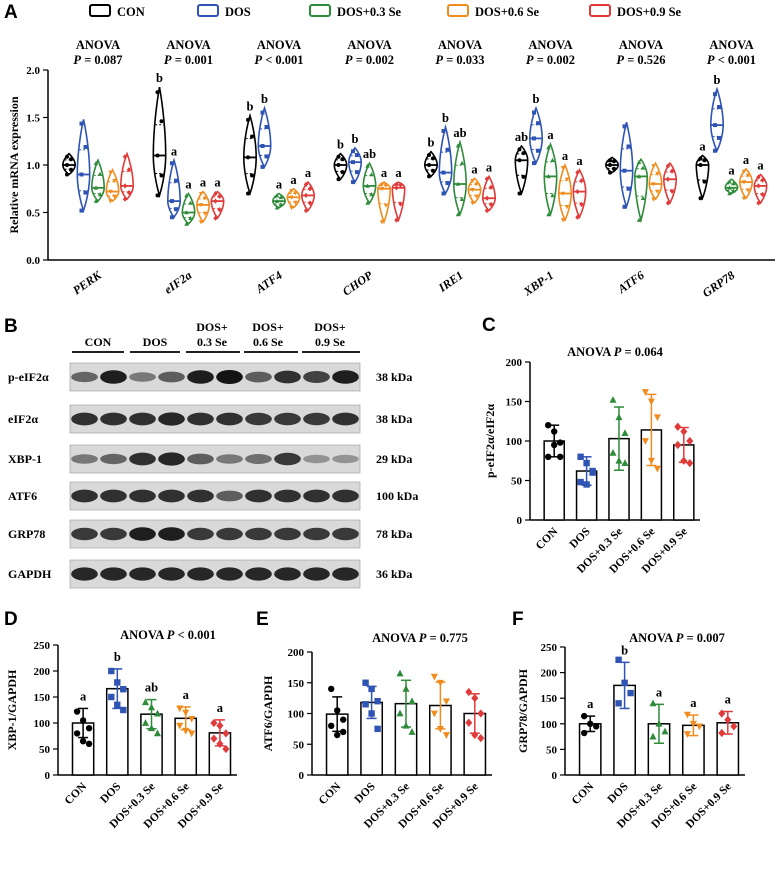  Describe the element at coordinates (296, 715) in the screenshot. I see `y-tick-label: 100` at that location.